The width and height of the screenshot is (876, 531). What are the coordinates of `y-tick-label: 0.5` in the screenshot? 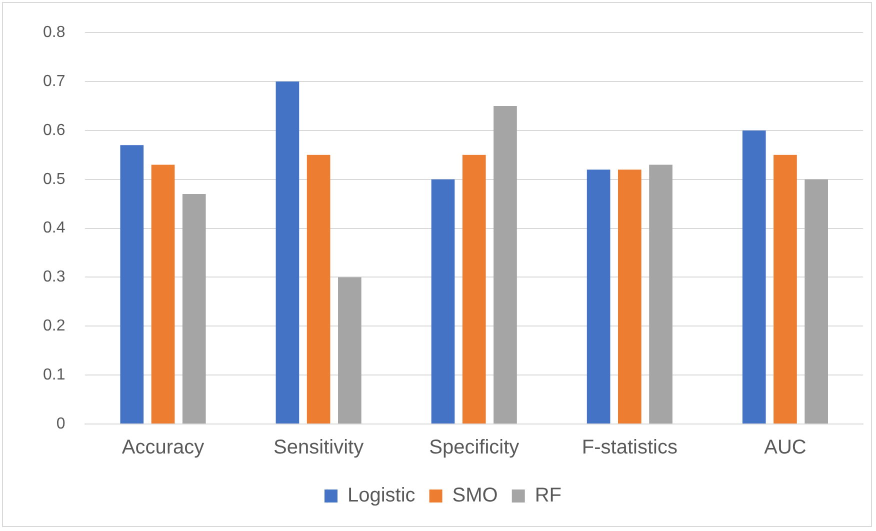 It's located at (54, 179).